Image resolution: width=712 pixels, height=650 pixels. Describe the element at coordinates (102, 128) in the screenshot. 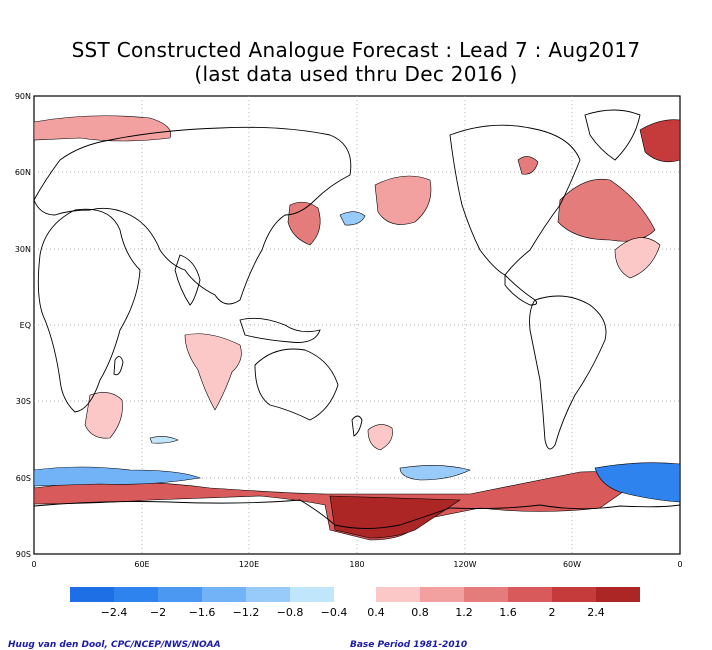

I see `warm-anomaly-arctic-west` at that location.